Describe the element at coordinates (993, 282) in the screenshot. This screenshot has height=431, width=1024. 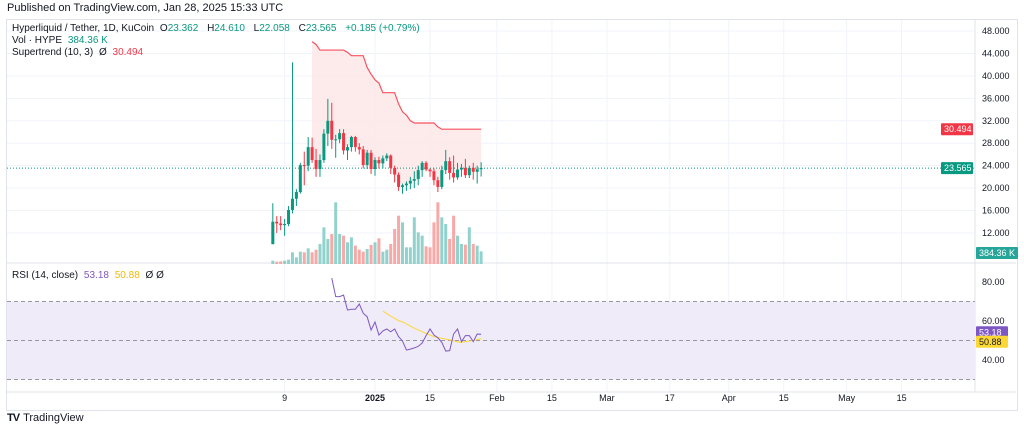
I see `rsi-axis-label: 80.00` at that location.